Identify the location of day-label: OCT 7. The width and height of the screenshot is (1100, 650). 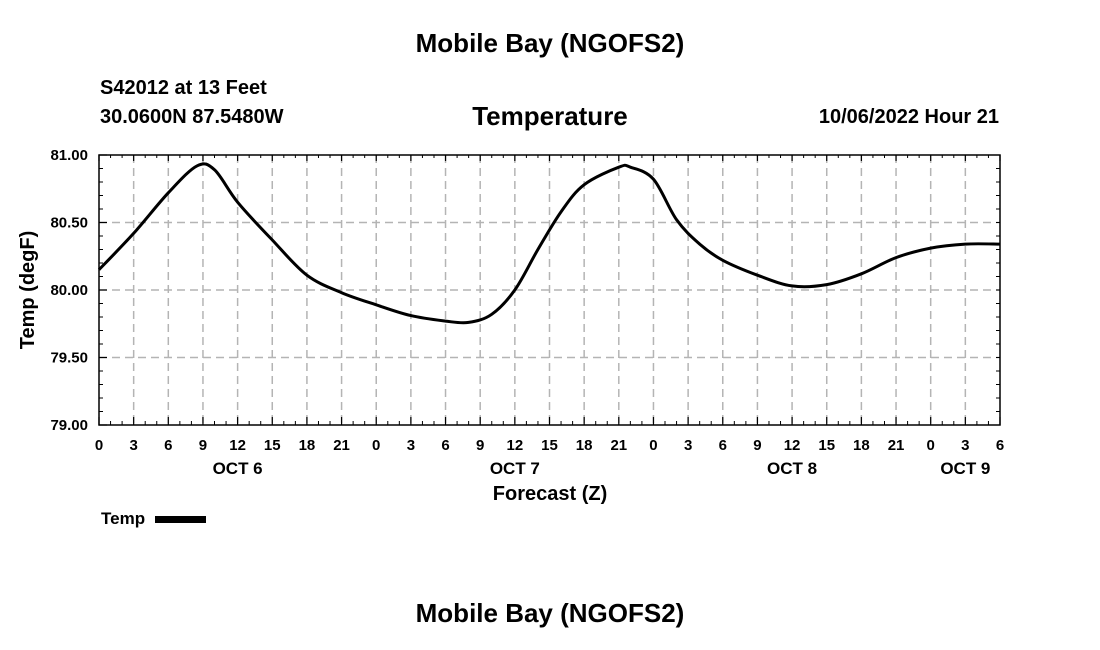
(515, 468).